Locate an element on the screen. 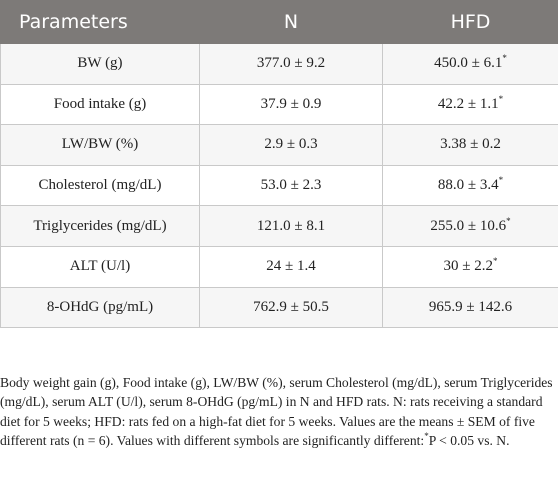 Image resolution: width=558 pixels, height=479 pixels. hfd-cell: 88.0 ± 3.4* is located at coordinates (470, 185).